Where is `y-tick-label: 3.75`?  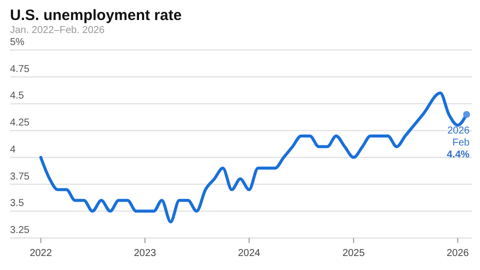 y-tick-label: 3.75 is located at coordinates (20, 176).